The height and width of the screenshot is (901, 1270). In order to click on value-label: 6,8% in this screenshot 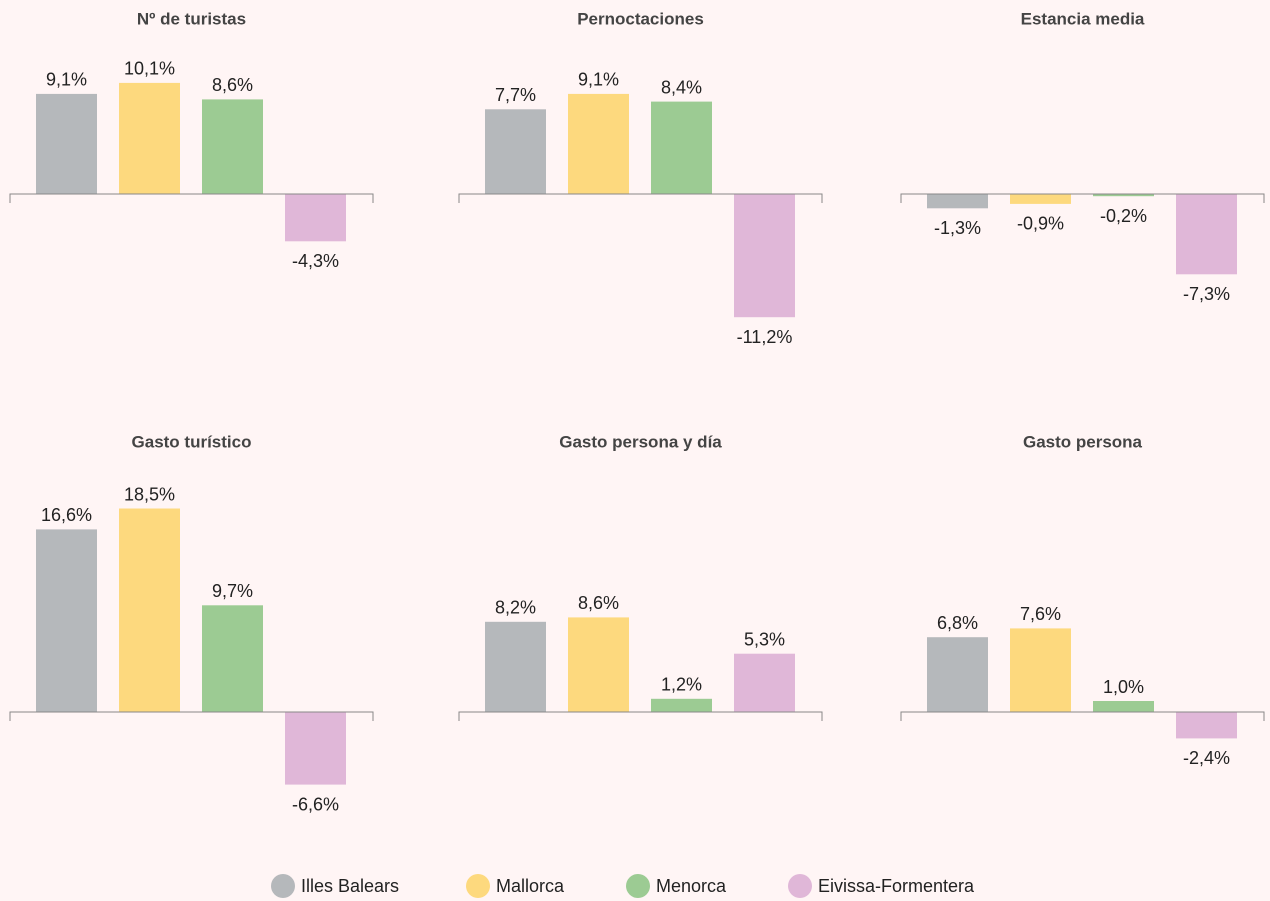, I will do `click(957, 623)`.